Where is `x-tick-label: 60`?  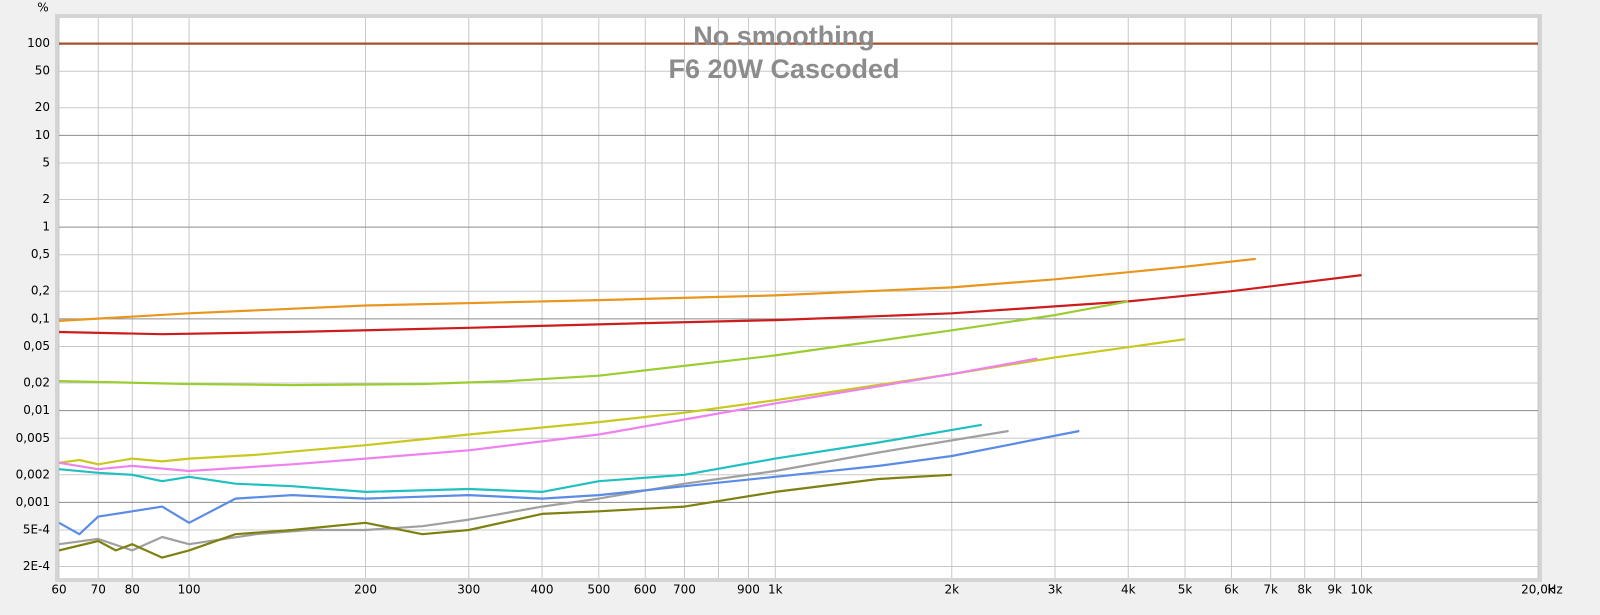
x-tick-label: 60 is located at coordinates (58, 590).